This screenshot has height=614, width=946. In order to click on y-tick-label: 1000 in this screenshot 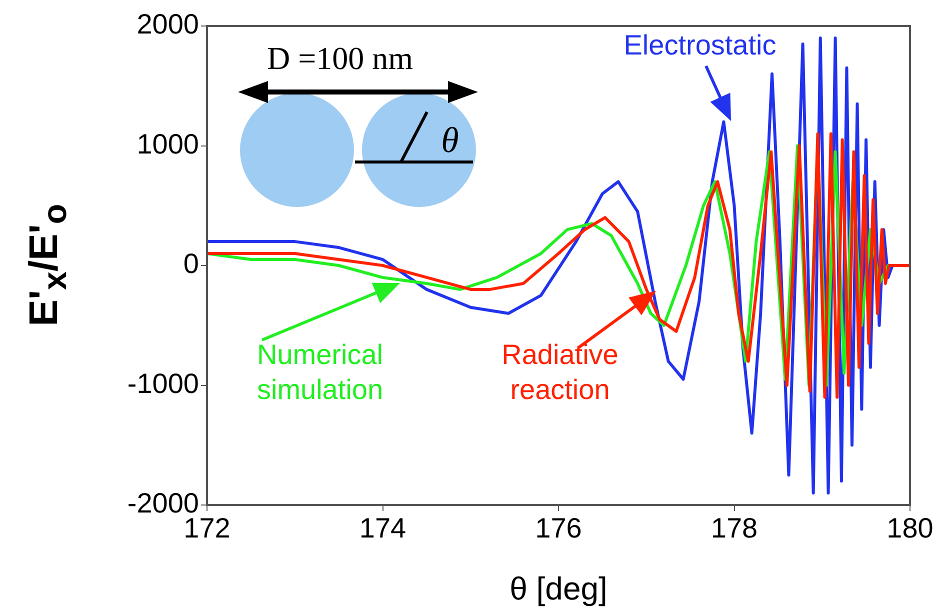, I will do `click(167, 144)`.